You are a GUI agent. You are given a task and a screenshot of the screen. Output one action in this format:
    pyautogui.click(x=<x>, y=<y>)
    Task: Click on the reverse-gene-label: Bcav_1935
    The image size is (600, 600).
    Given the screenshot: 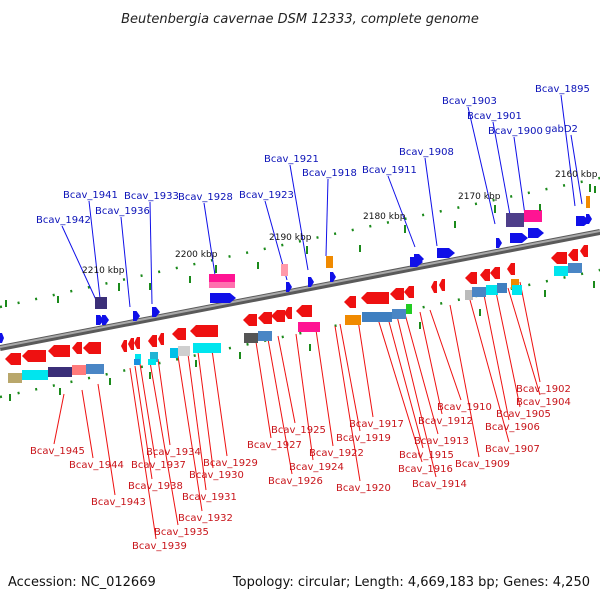 What is the action you would take?
    pyautogui.click(x=181, y=532)
    